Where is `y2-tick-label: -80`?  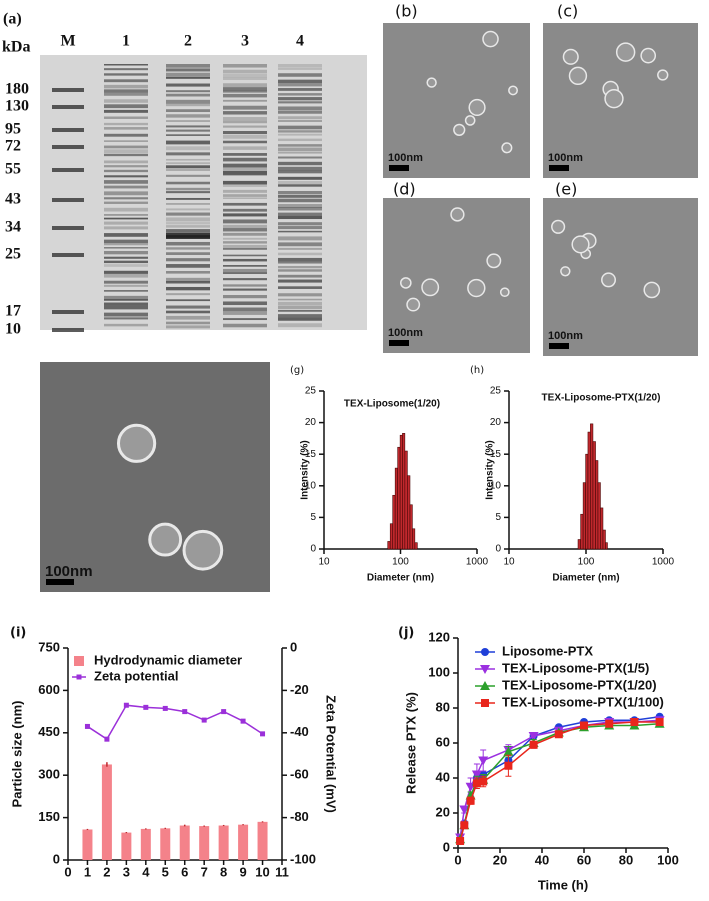 y2-tick-label: -80 is located at coordinates (299, 816).